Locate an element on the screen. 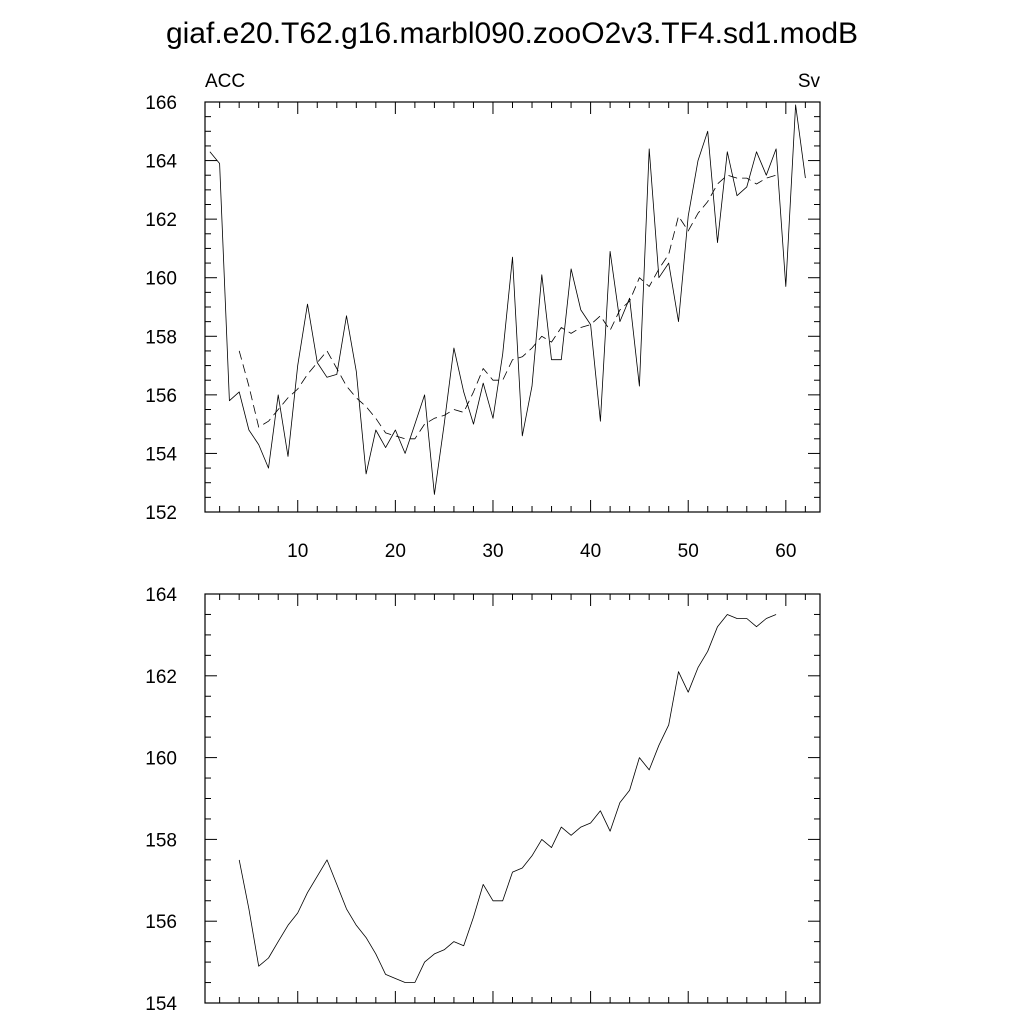 The image size is (1024, 1024). y-tick-label: 152 is located at coordinates (161, 513).